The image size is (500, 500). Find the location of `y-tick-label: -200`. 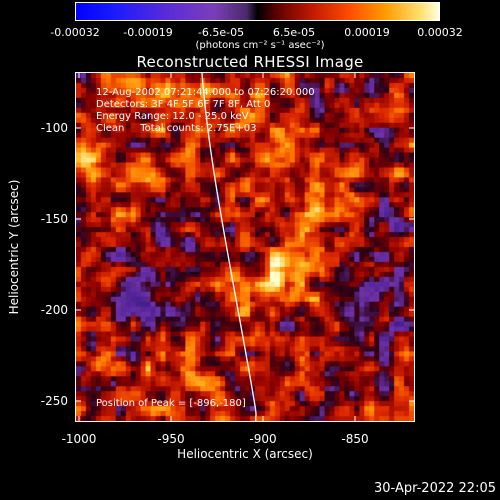

y-tick-label: -200 is located at coordinates (54, 310).